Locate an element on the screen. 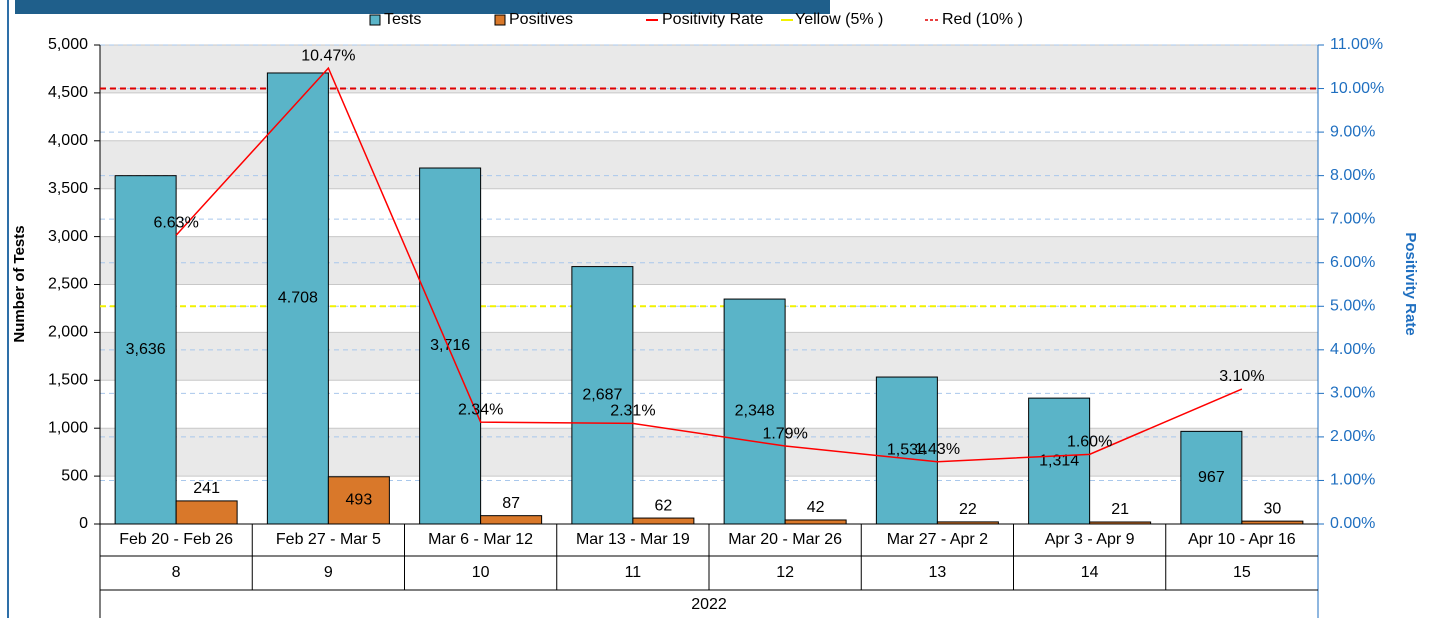 The width and height of the screenshot is (1429, 618). value-label: 21 is located at coordinates (1120, 509).